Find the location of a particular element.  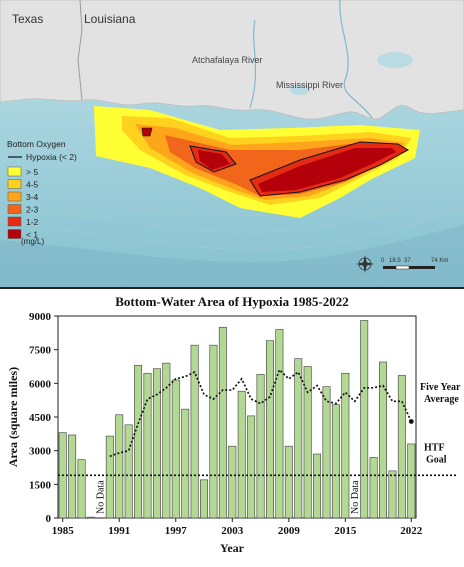

y-tick-label: 9000 is located at coordinates (40, 317).